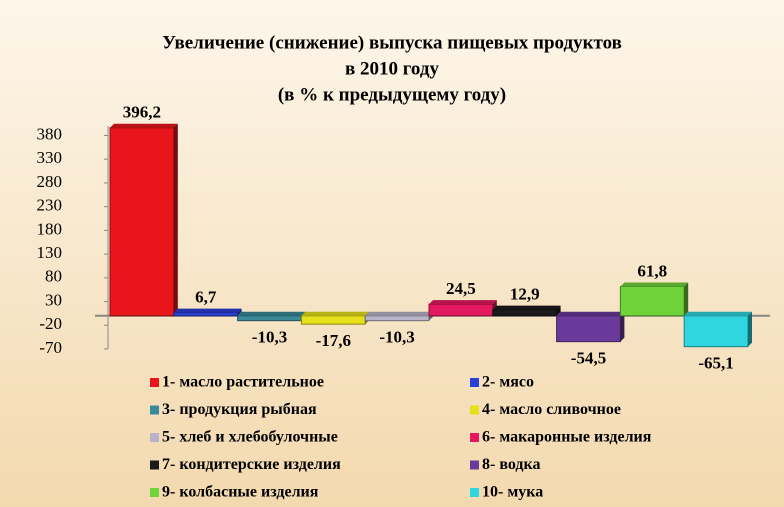 The height and width of the screenshot is (507, 784). What do you see at coordinates (588, 358) in the screenshot?
I see `value-label: -54,5` at bounding box center [588, 358].